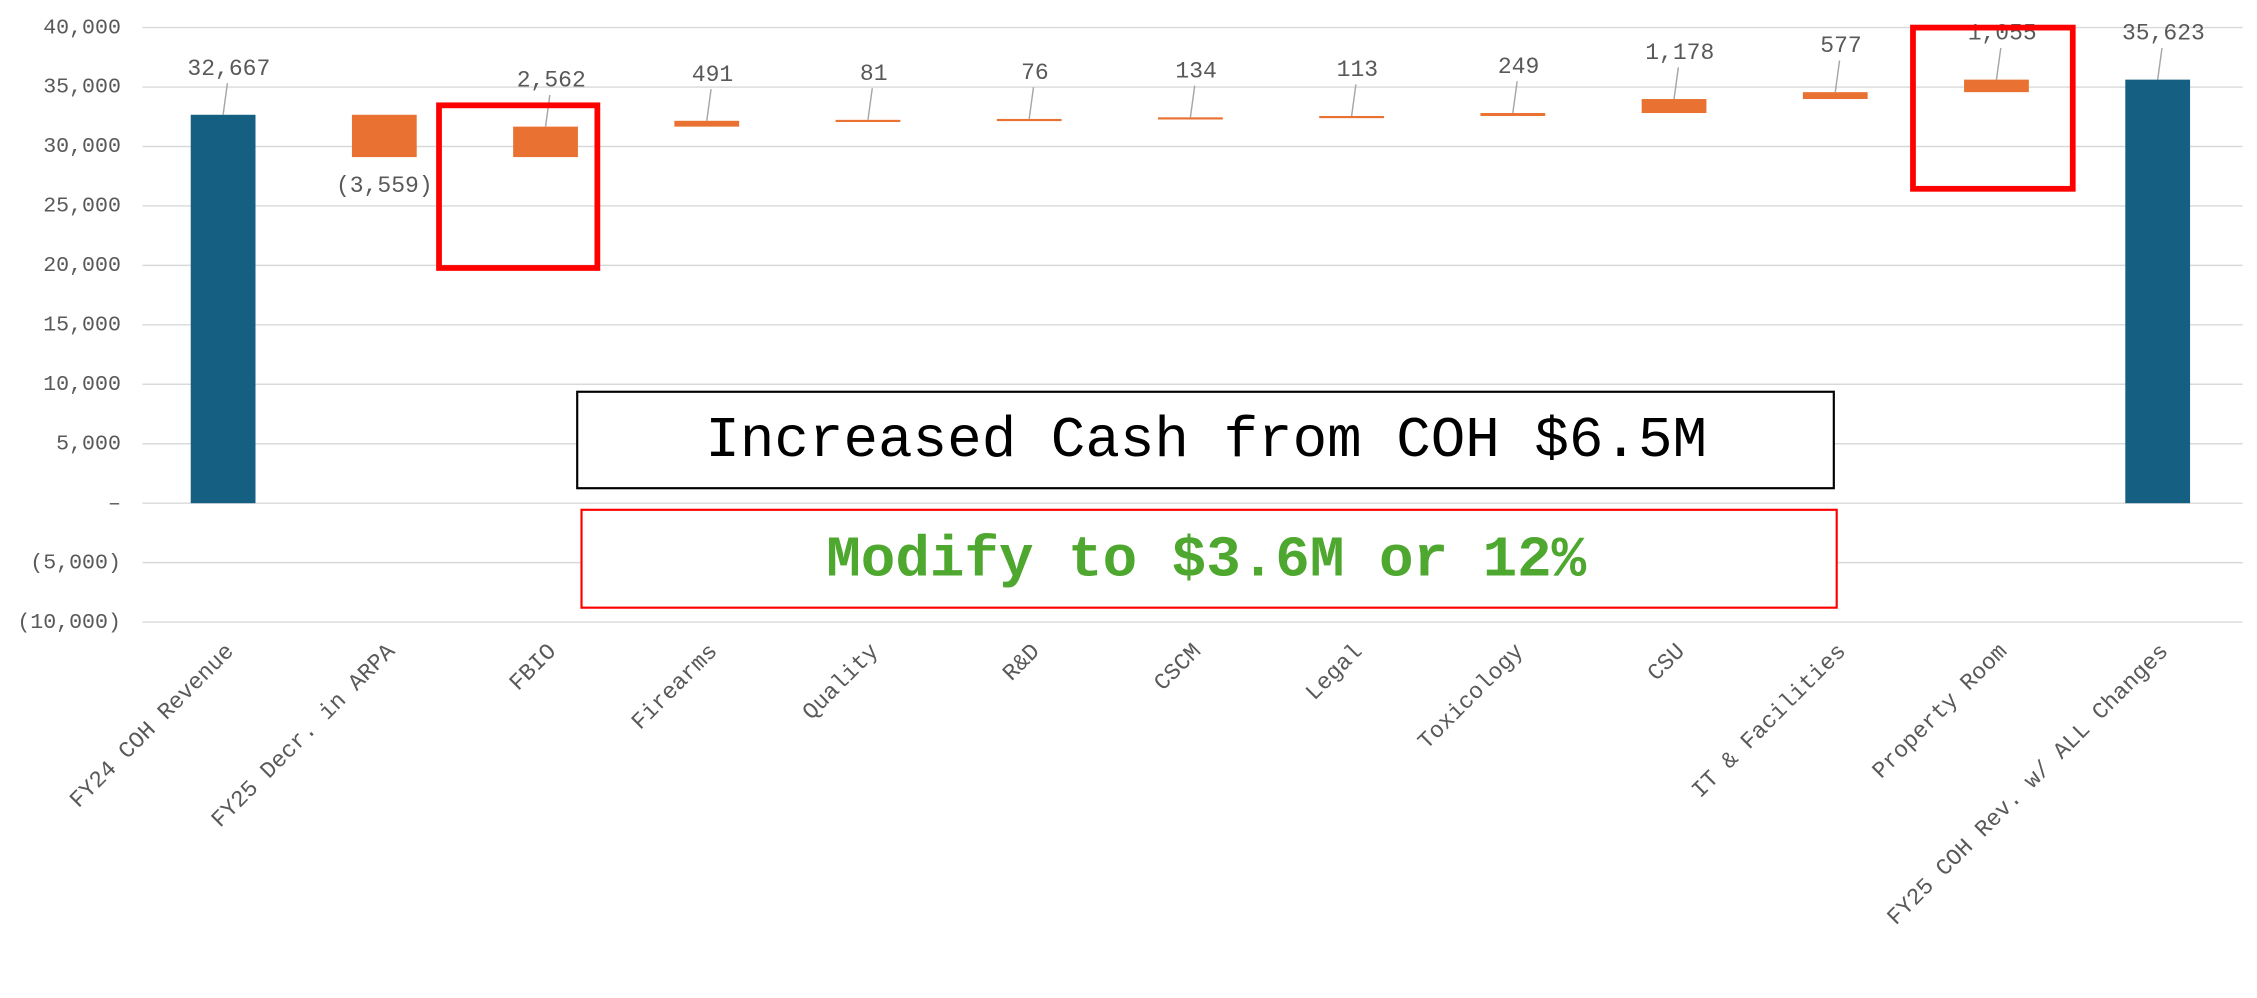 The image size is (2257, 998). Describe the element at coordinates (152, 726) in the screenshot. I see `x-tick-label: FY24 COH Revenue` at that location.